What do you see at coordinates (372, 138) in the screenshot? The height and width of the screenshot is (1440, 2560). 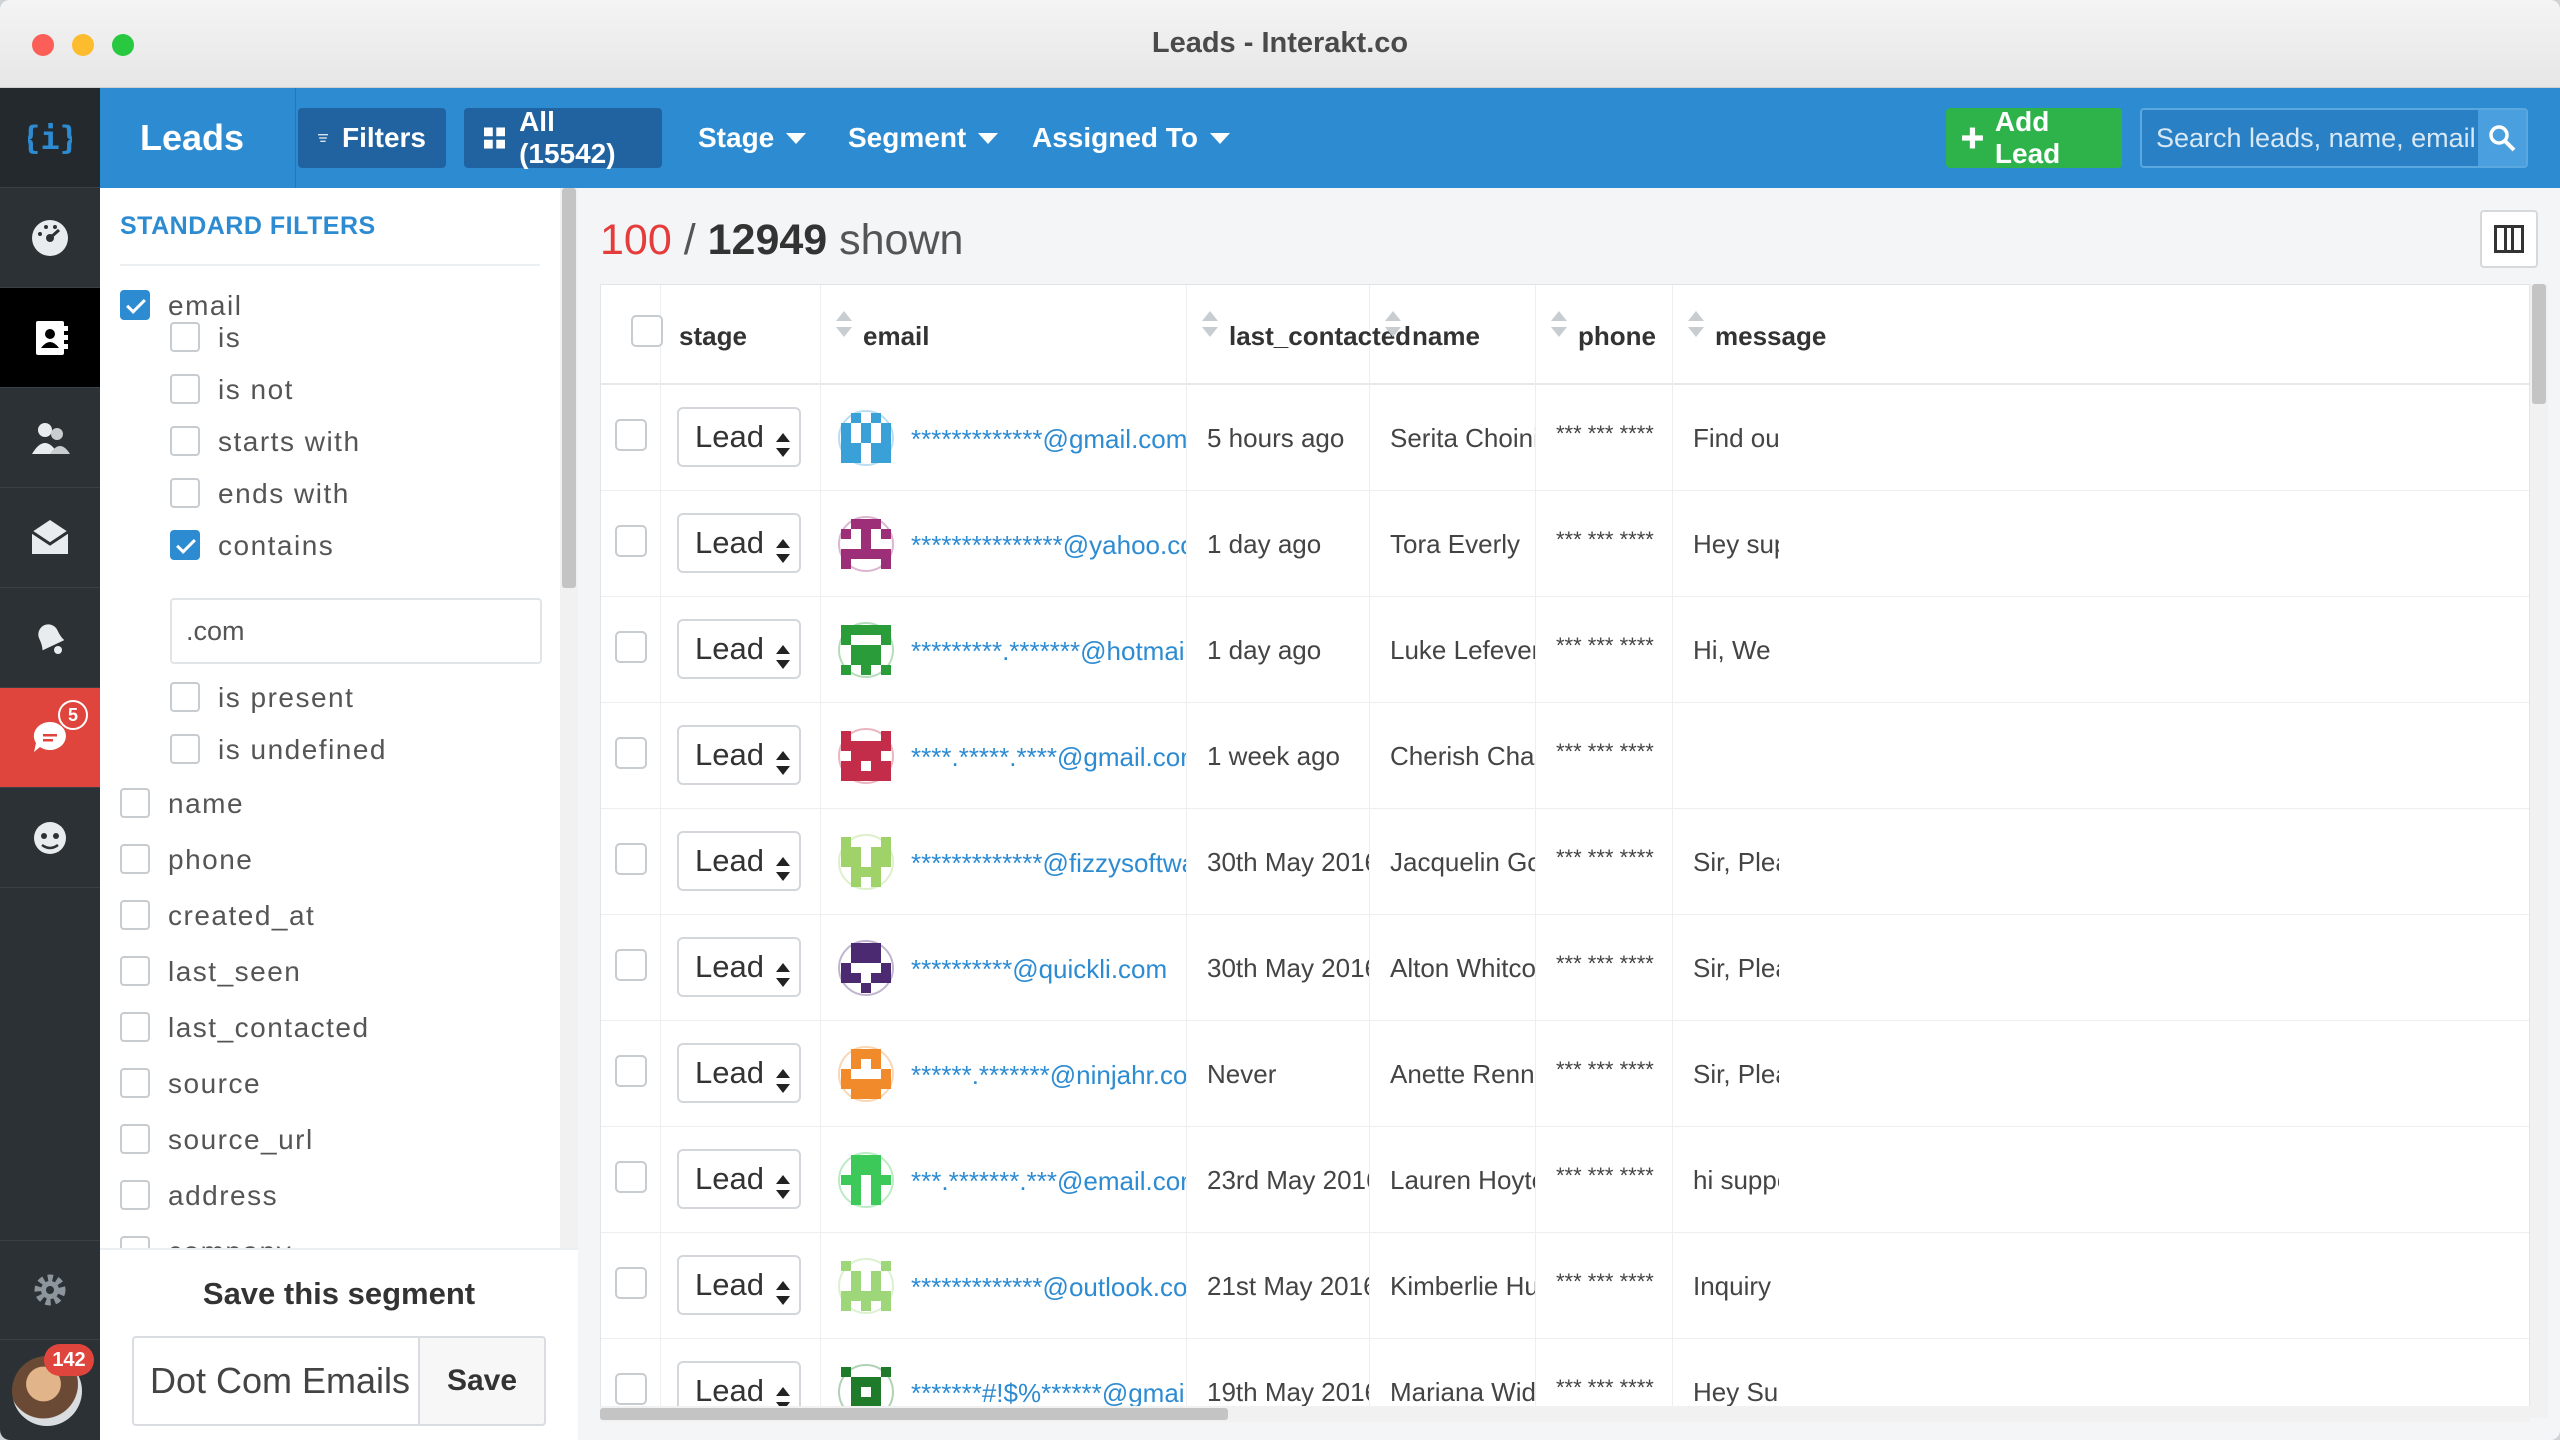 I see `filters-button: Filters` at bounding box center [372, 138].